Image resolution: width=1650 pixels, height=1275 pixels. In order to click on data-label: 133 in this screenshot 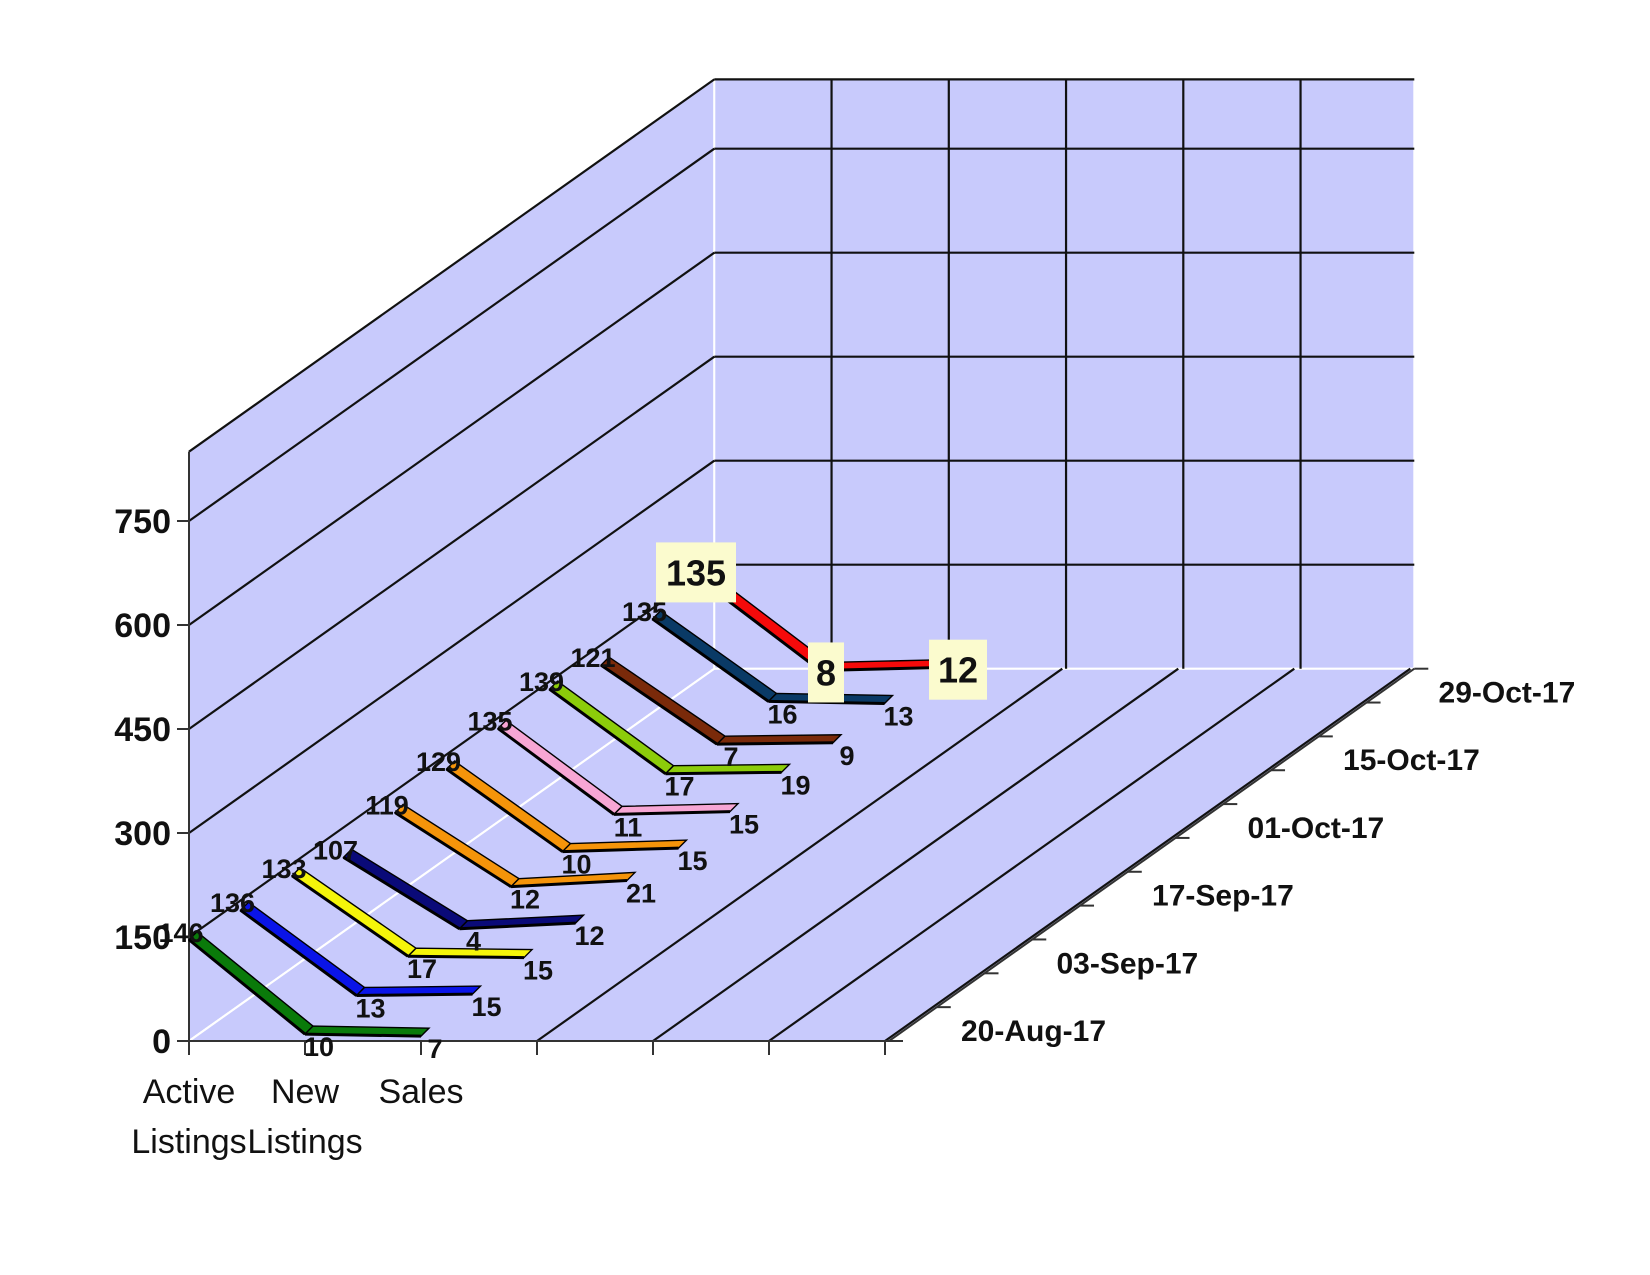, I will do `click(283, 869)`.